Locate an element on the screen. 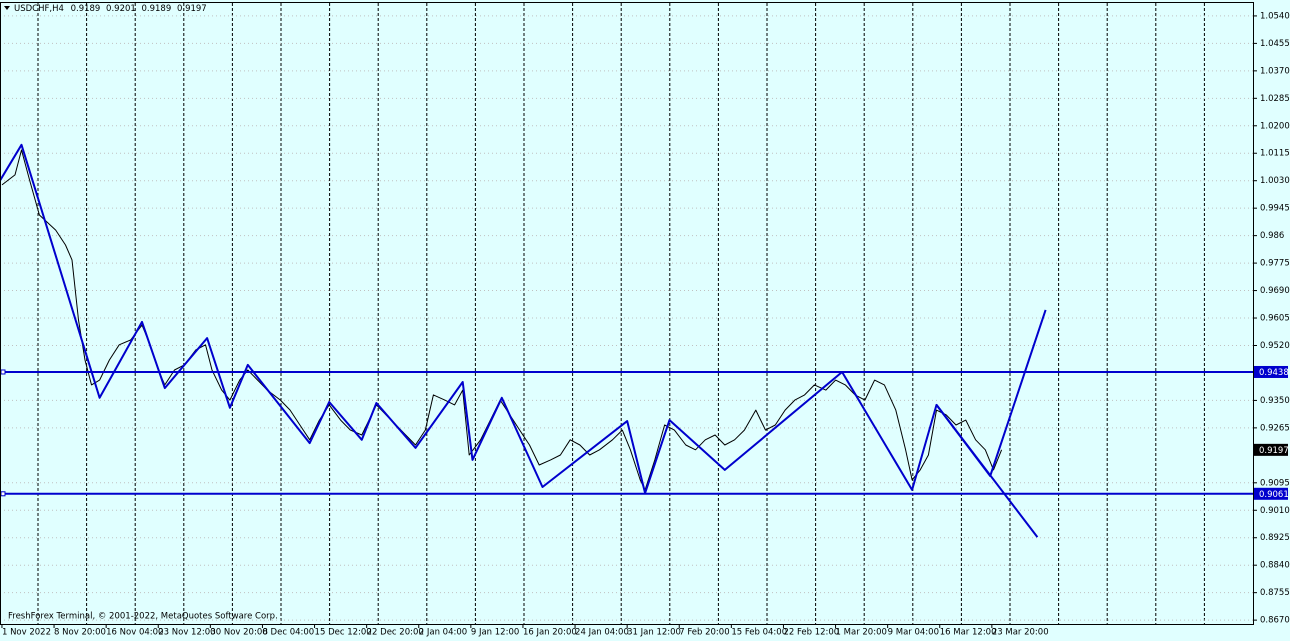 The height and width of the screenshot is (641, 1290). x-tick-label: 2 Jan 04:00 is located at coordinates (443, 633).